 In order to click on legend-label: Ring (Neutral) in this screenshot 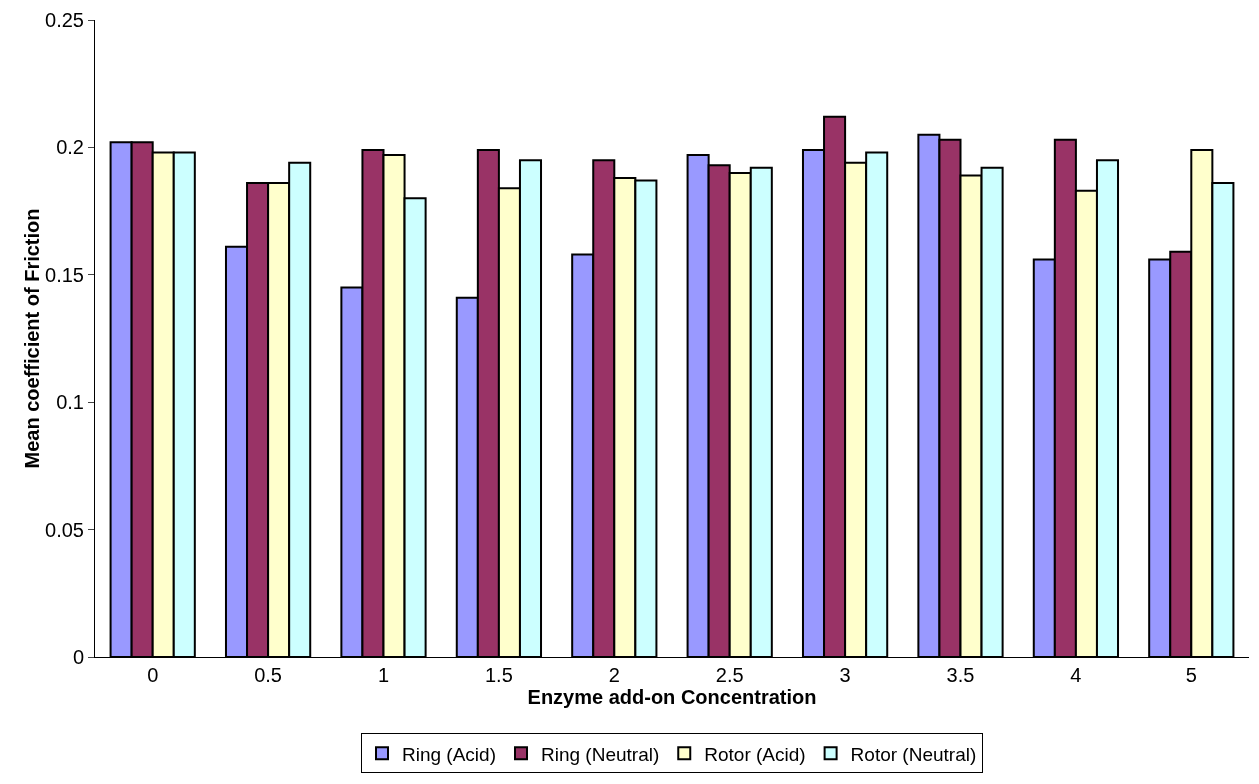, I will do `click(600, 754)`.